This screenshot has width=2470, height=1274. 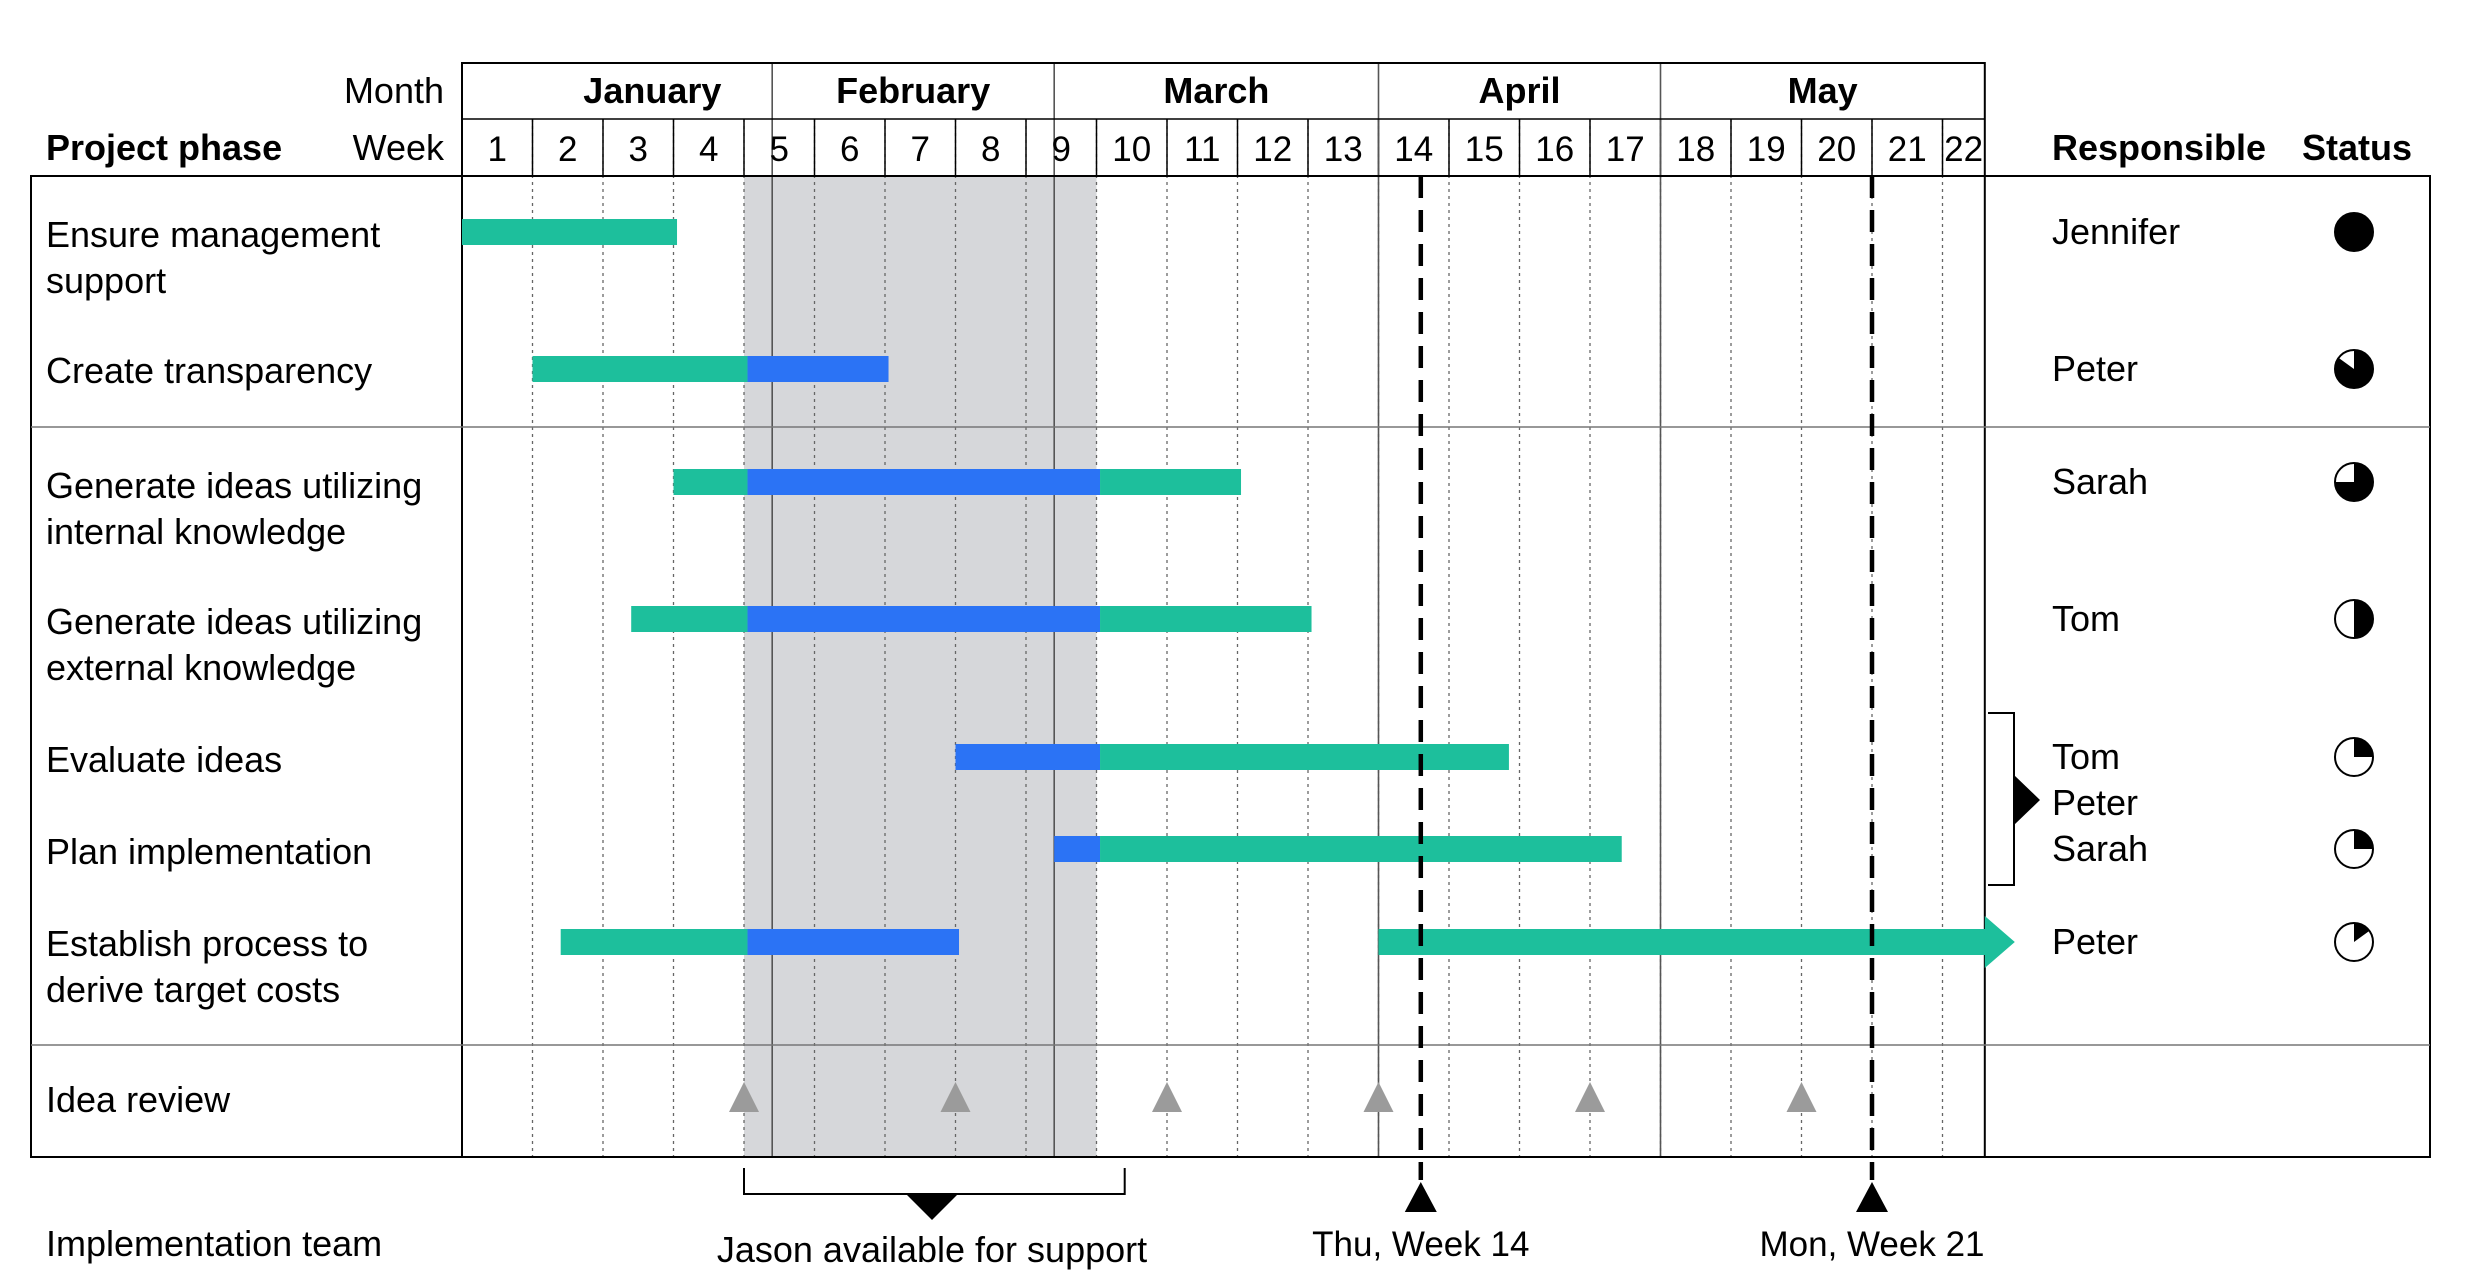 What do you see at coordinates (567, 149) in the screenshot?
I see `week-label: 2` at bounding box center [567, 149].